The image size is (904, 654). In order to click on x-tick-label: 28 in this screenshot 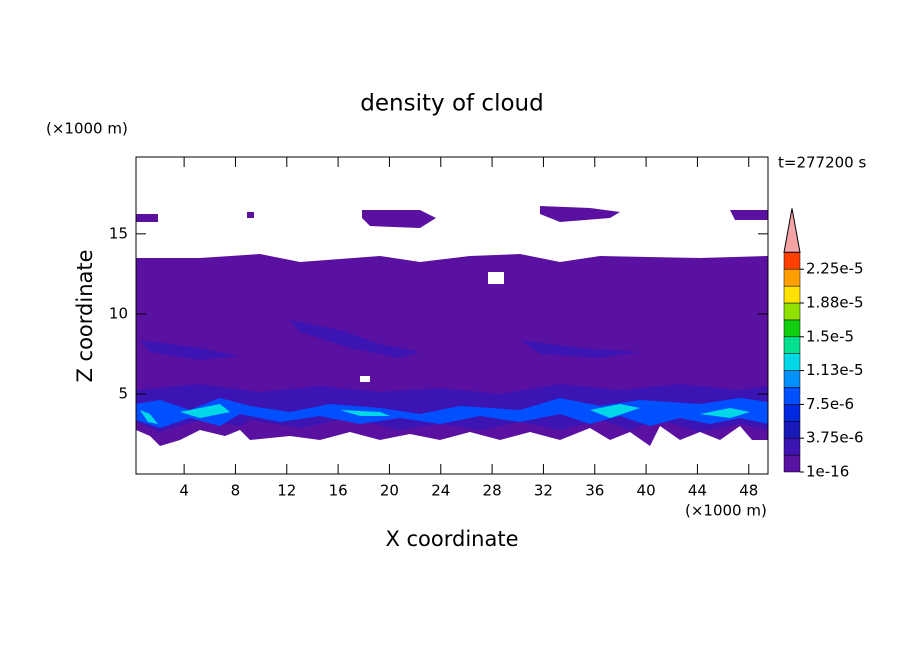, I will do `click(492, 491)`.